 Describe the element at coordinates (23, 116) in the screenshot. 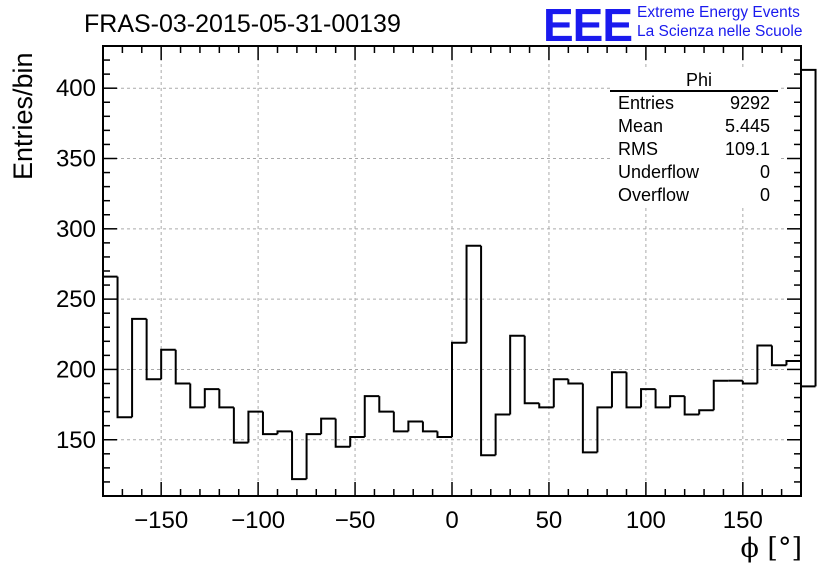

I see `y-axis-label: Entries/bin` at that location.